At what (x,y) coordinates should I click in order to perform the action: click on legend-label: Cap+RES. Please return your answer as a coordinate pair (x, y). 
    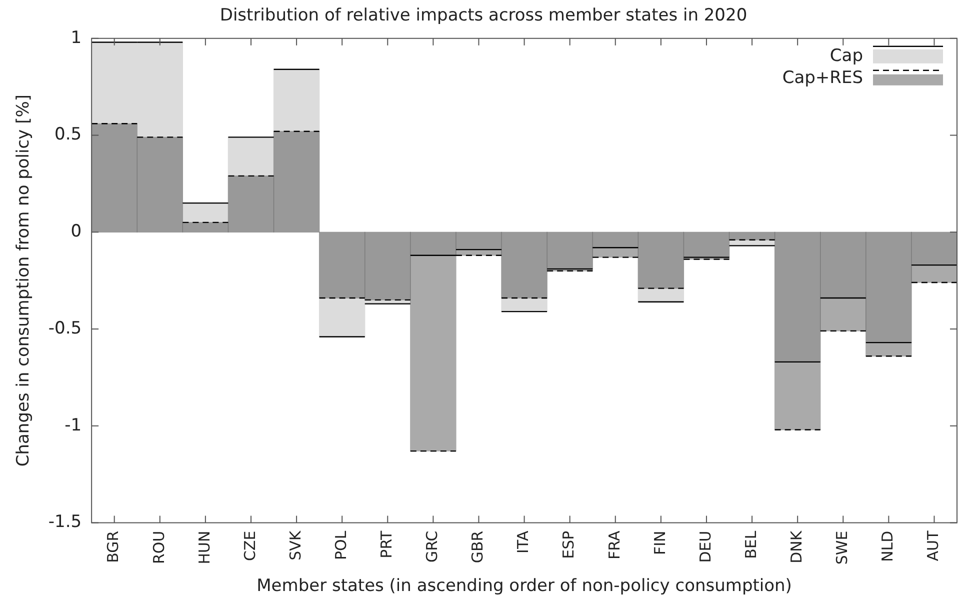
    Looking at the image, I should click on (822, 78).